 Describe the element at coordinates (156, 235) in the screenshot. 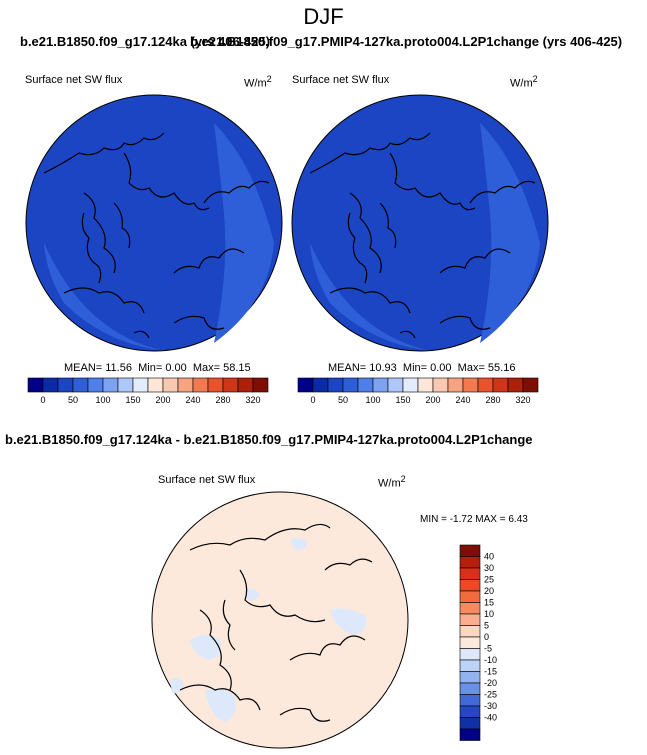

I see `map-left-coastlines` at that location.